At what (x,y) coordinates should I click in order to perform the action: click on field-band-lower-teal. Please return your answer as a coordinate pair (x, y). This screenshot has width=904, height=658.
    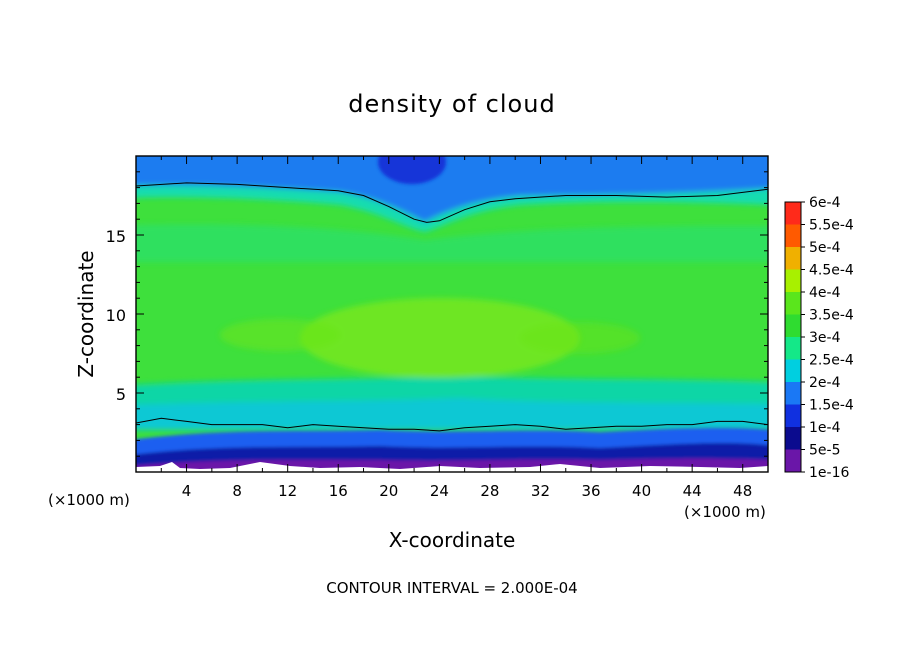
    Looking at the image, I should click on (452, 414).